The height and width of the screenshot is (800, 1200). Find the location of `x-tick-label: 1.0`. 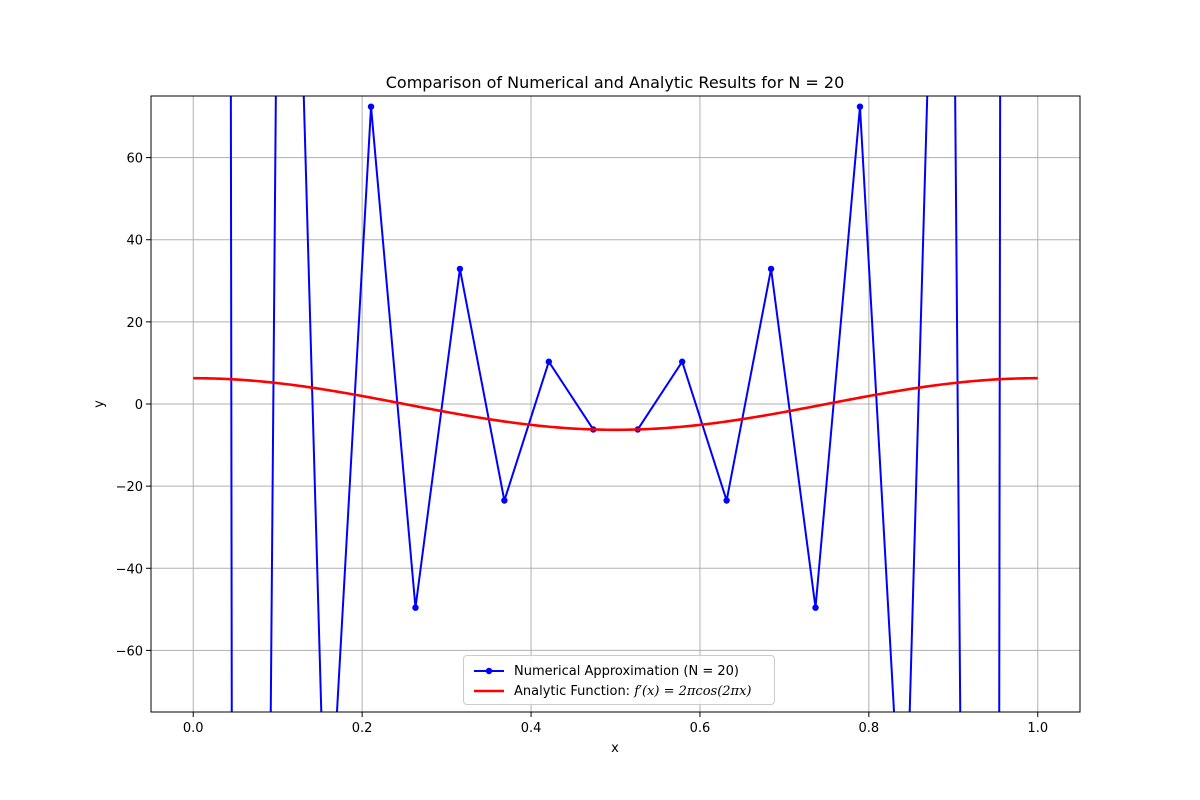

x-tick-label: 1.0 is located at coordinates (1037, 728).